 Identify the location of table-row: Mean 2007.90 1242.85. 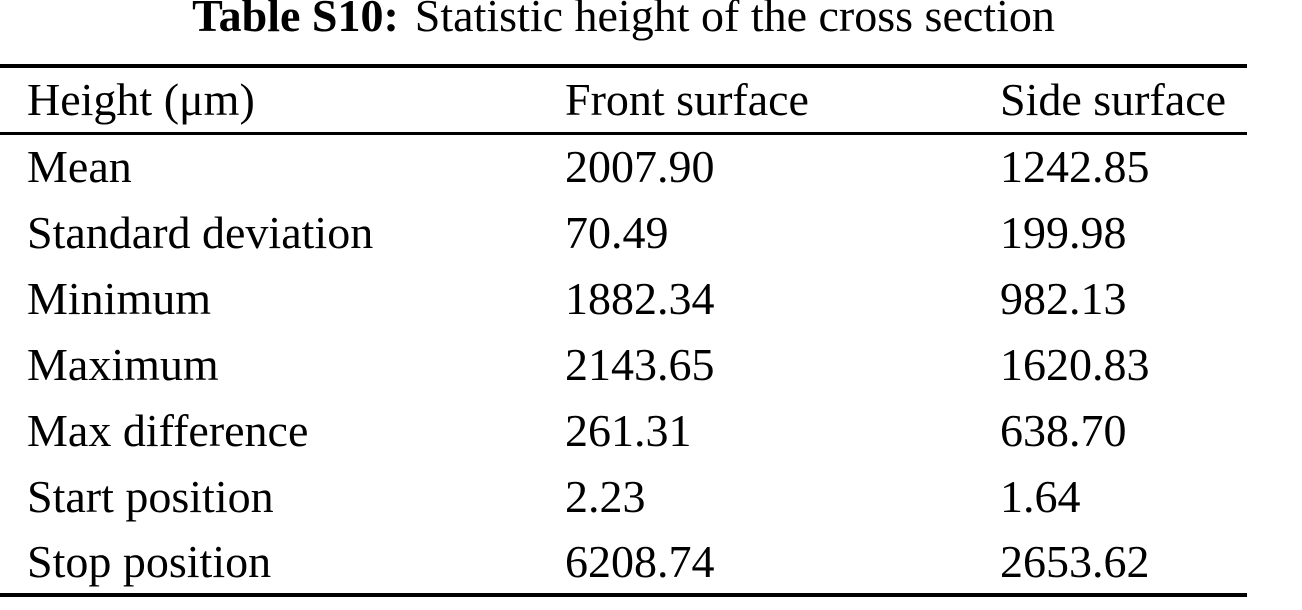
(623, 166).